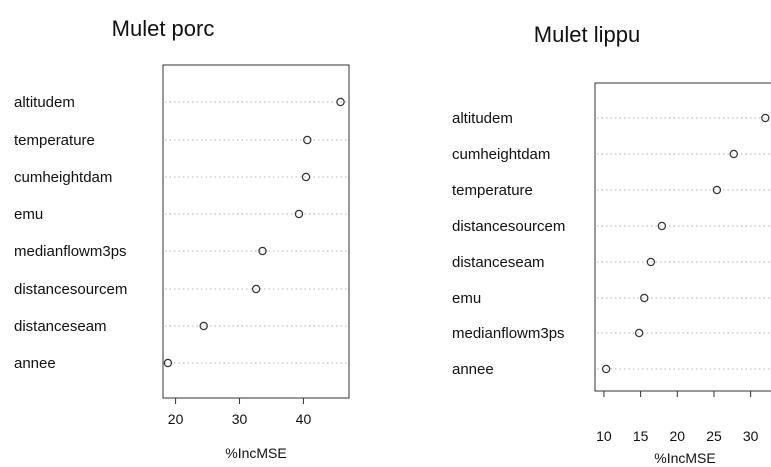  What do you see at coordinates (163, 28) in the screenshot?
I see `panel-title: Mulet porc` at bounding box center [163, 28].